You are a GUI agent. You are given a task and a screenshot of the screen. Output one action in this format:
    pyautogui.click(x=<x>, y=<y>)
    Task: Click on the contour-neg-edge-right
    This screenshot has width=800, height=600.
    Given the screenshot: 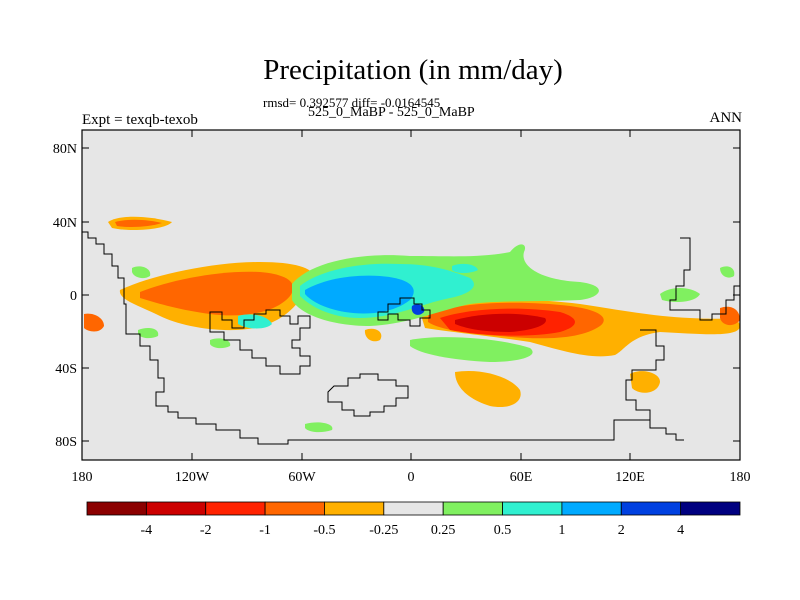 What is the action you would take?
    pyautogui.click(x=730, y=316)
    